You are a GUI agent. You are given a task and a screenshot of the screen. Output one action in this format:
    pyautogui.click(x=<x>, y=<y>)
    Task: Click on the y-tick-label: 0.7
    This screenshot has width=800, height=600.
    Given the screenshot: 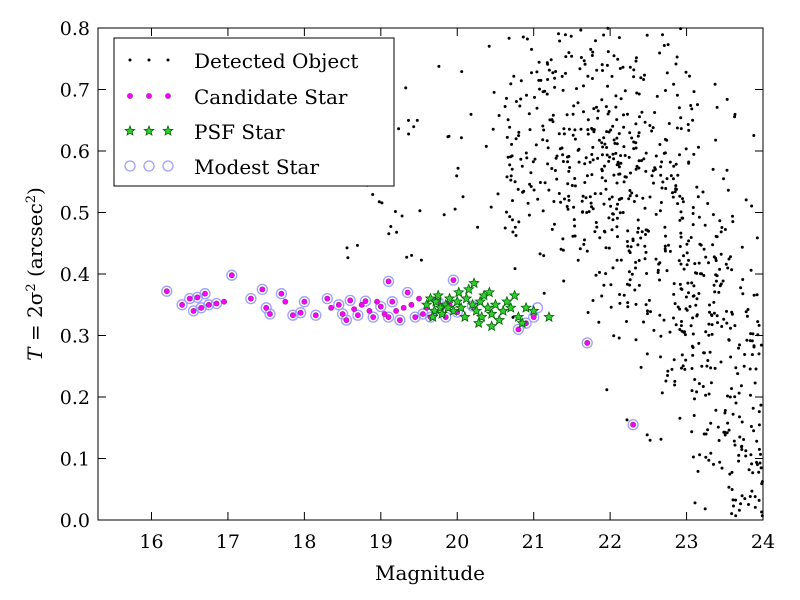 What is the action you would take?
    pyautogui.click(x=75, y=91)
    